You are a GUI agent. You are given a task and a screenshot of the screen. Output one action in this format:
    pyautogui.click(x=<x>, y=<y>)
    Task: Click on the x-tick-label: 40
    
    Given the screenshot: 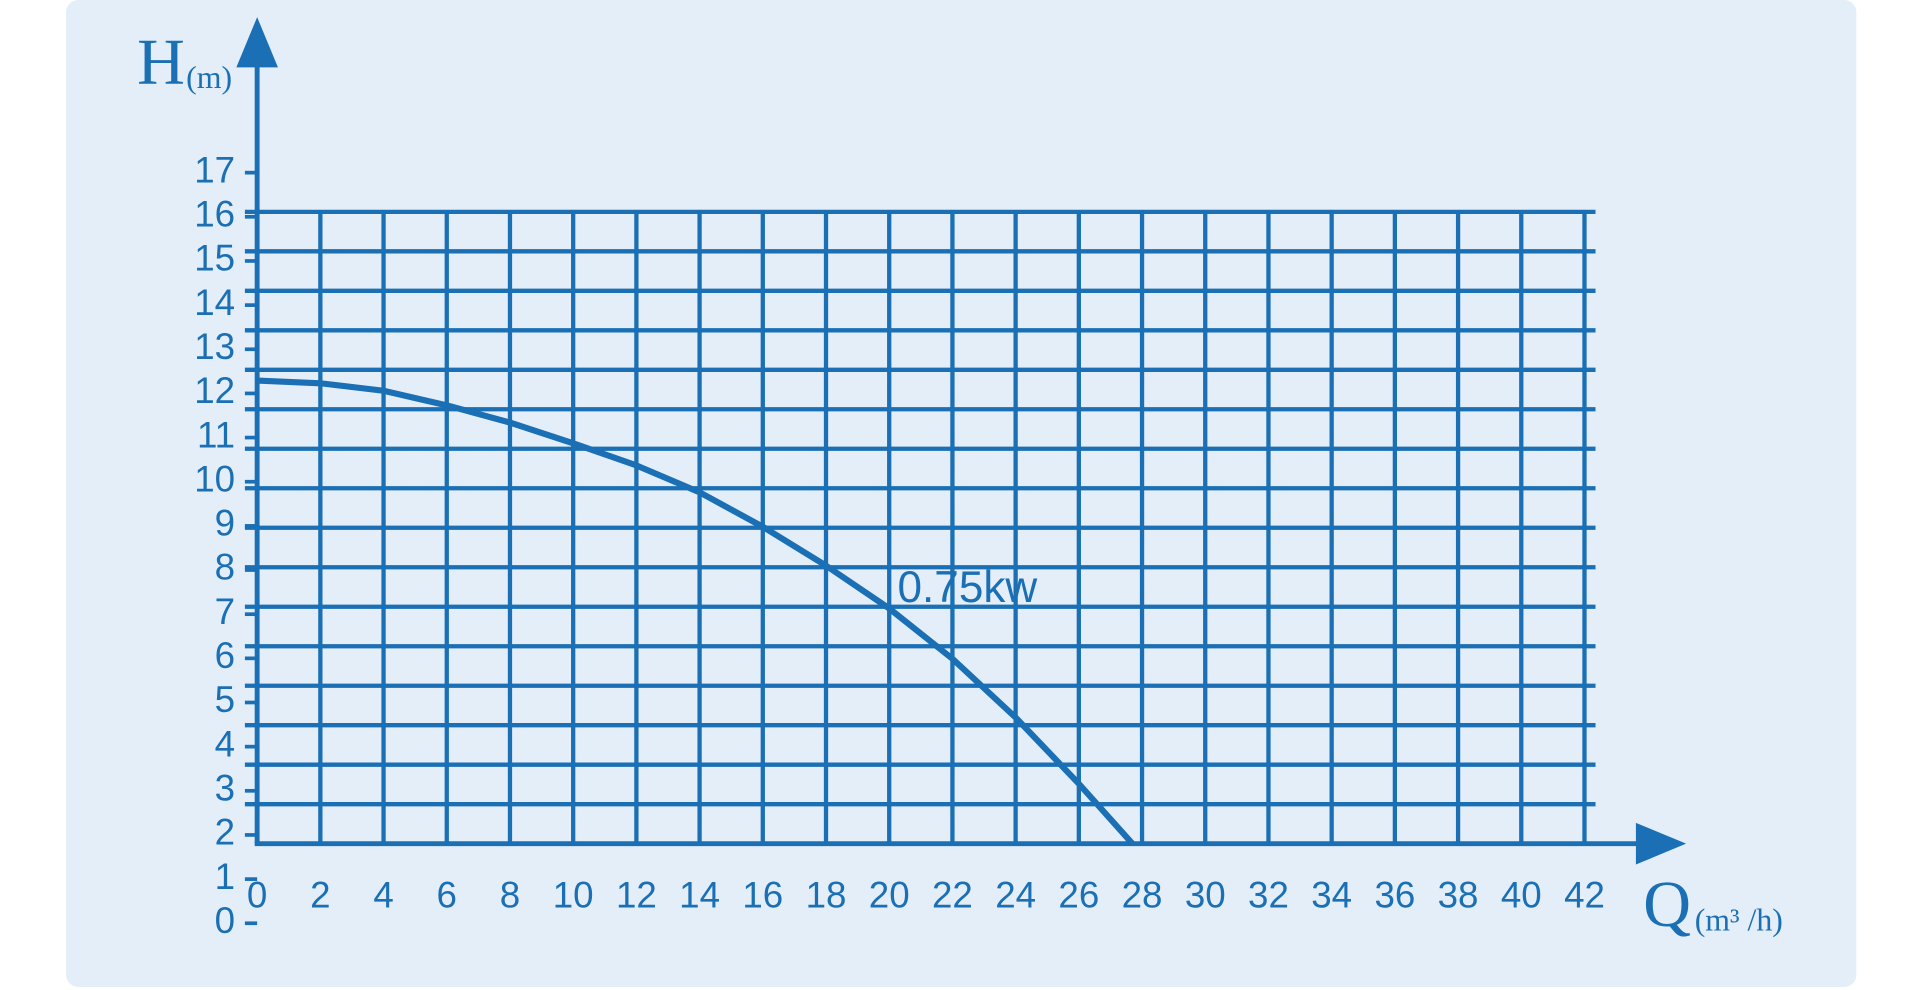 What is the action you would take?
    pyautogui.click(x=1521, y=894)
    